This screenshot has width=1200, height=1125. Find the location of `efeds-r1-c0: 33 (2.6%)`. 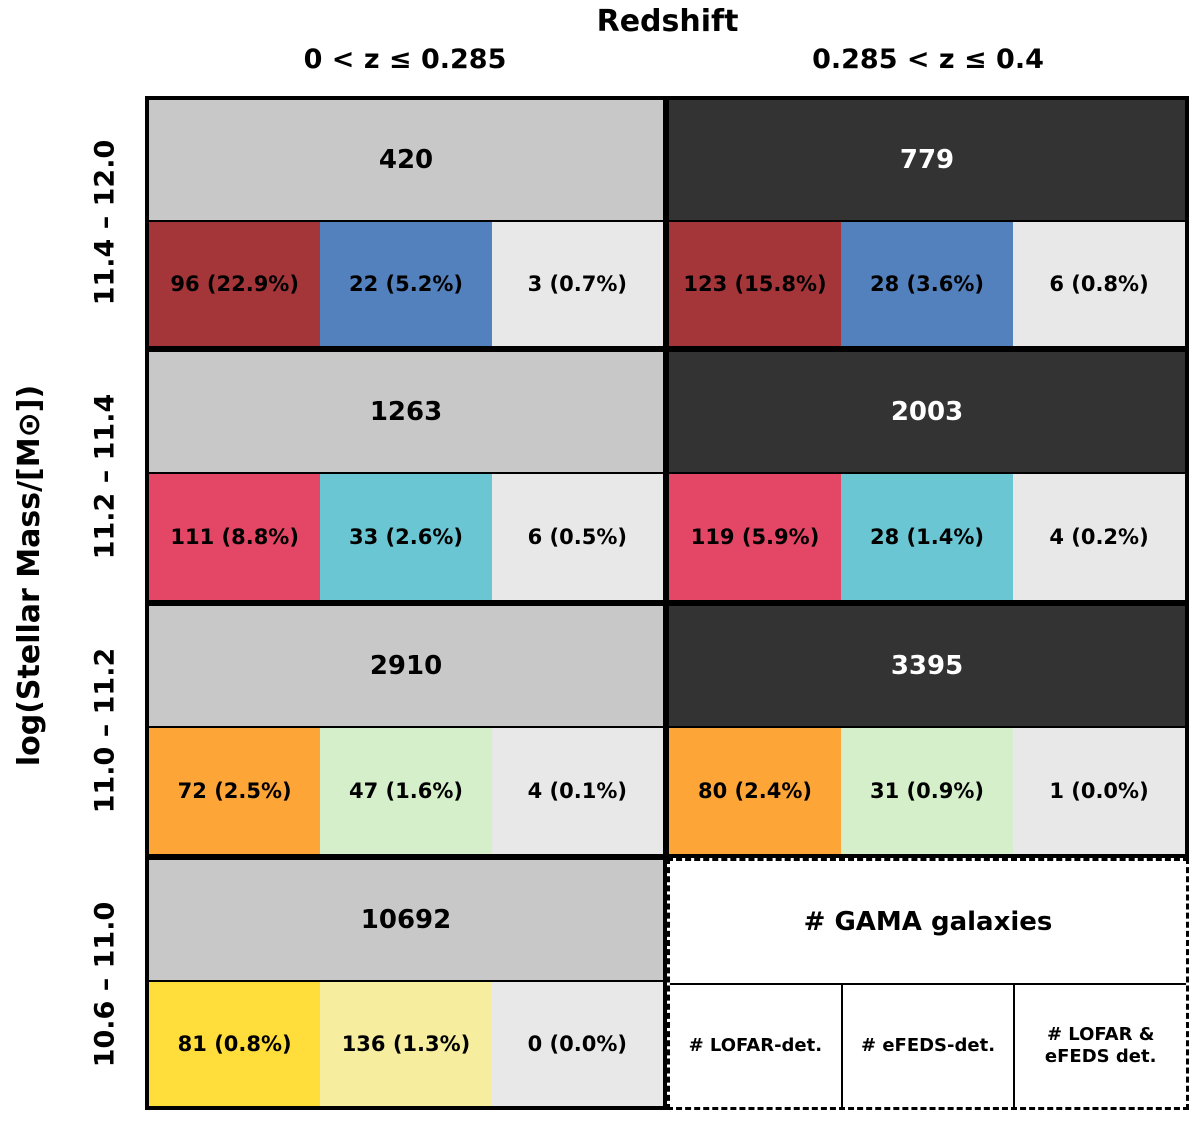

efeds-r1-c0: 33 (2.6%) is located at coordinates (406, 537).